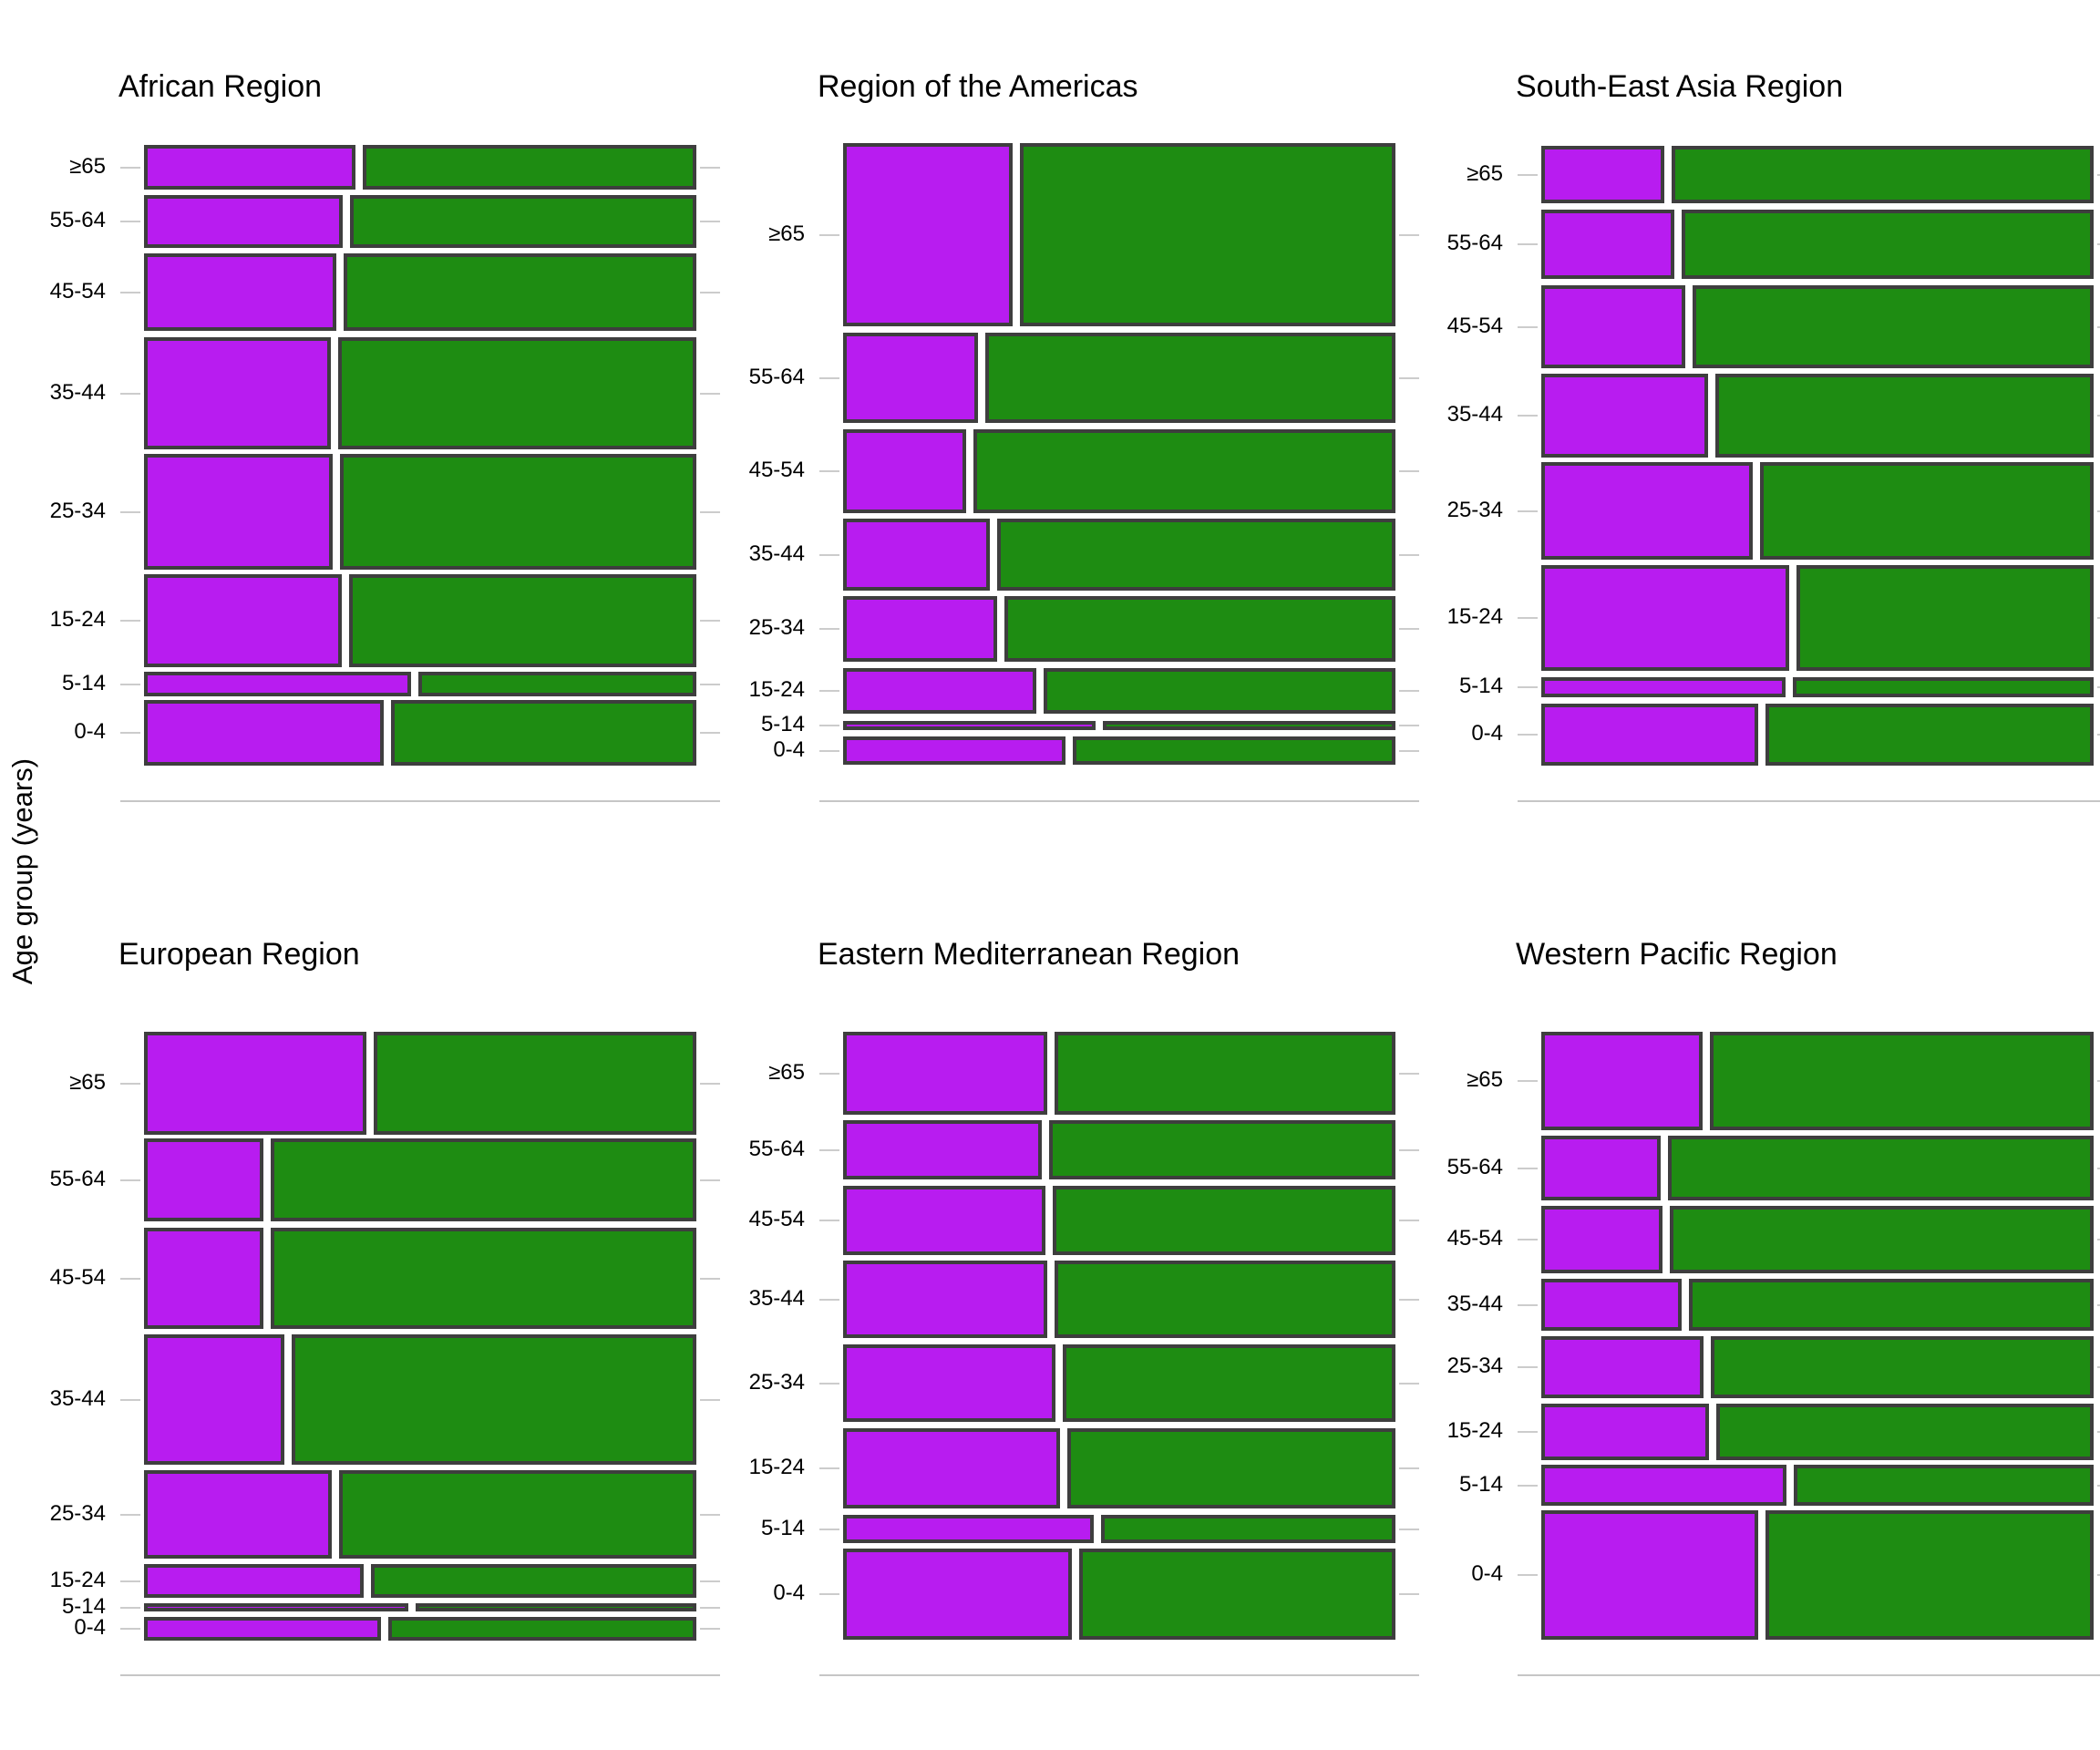 The image size is (2100, 1750). What do you see at coordinates (978, 86) in the screenshot?
I see `panel-title: Region of the Americas` at bounding box center [978, 86].